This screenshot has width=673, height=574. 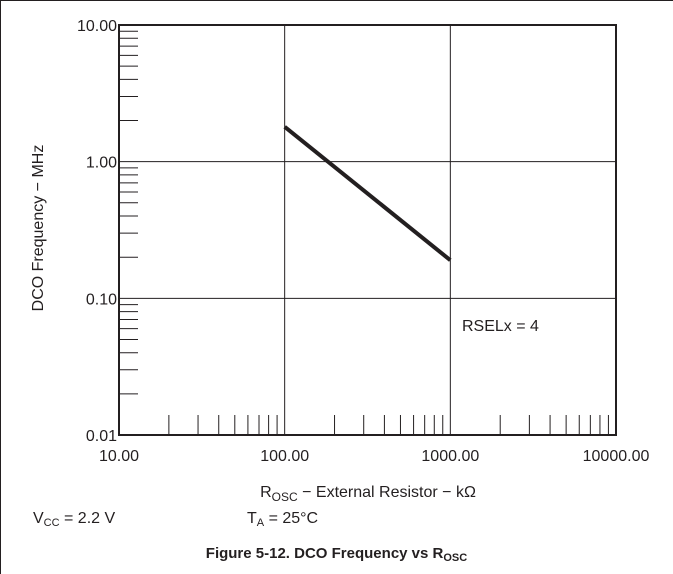 What do you see at coordinates (336, 554) in the screenshot?
I see `figure-caption: Figure 5-12. DCO Frequency vs ROSC` at bounding box center [336, 554].